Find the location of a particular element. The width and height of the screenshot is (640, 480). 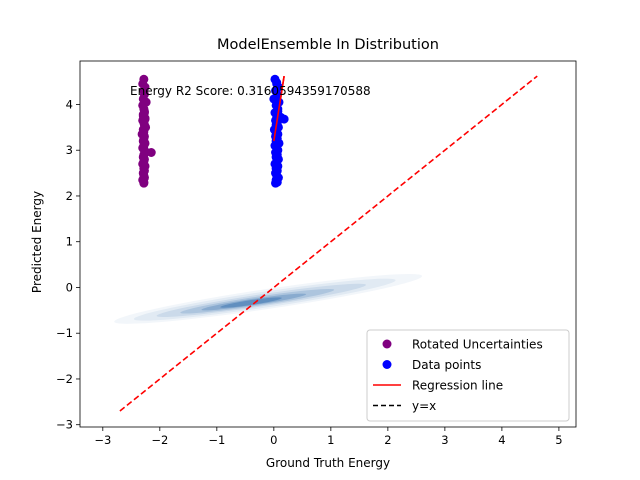

x-tick-label: 4 is located at coordinates (501, 440).